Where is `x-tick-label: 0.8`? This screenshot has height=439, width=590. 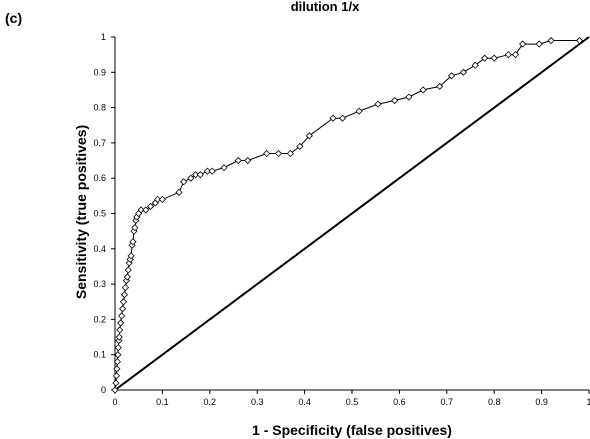
x-tick-label: 0.8 is located at coordinates (494, 402).